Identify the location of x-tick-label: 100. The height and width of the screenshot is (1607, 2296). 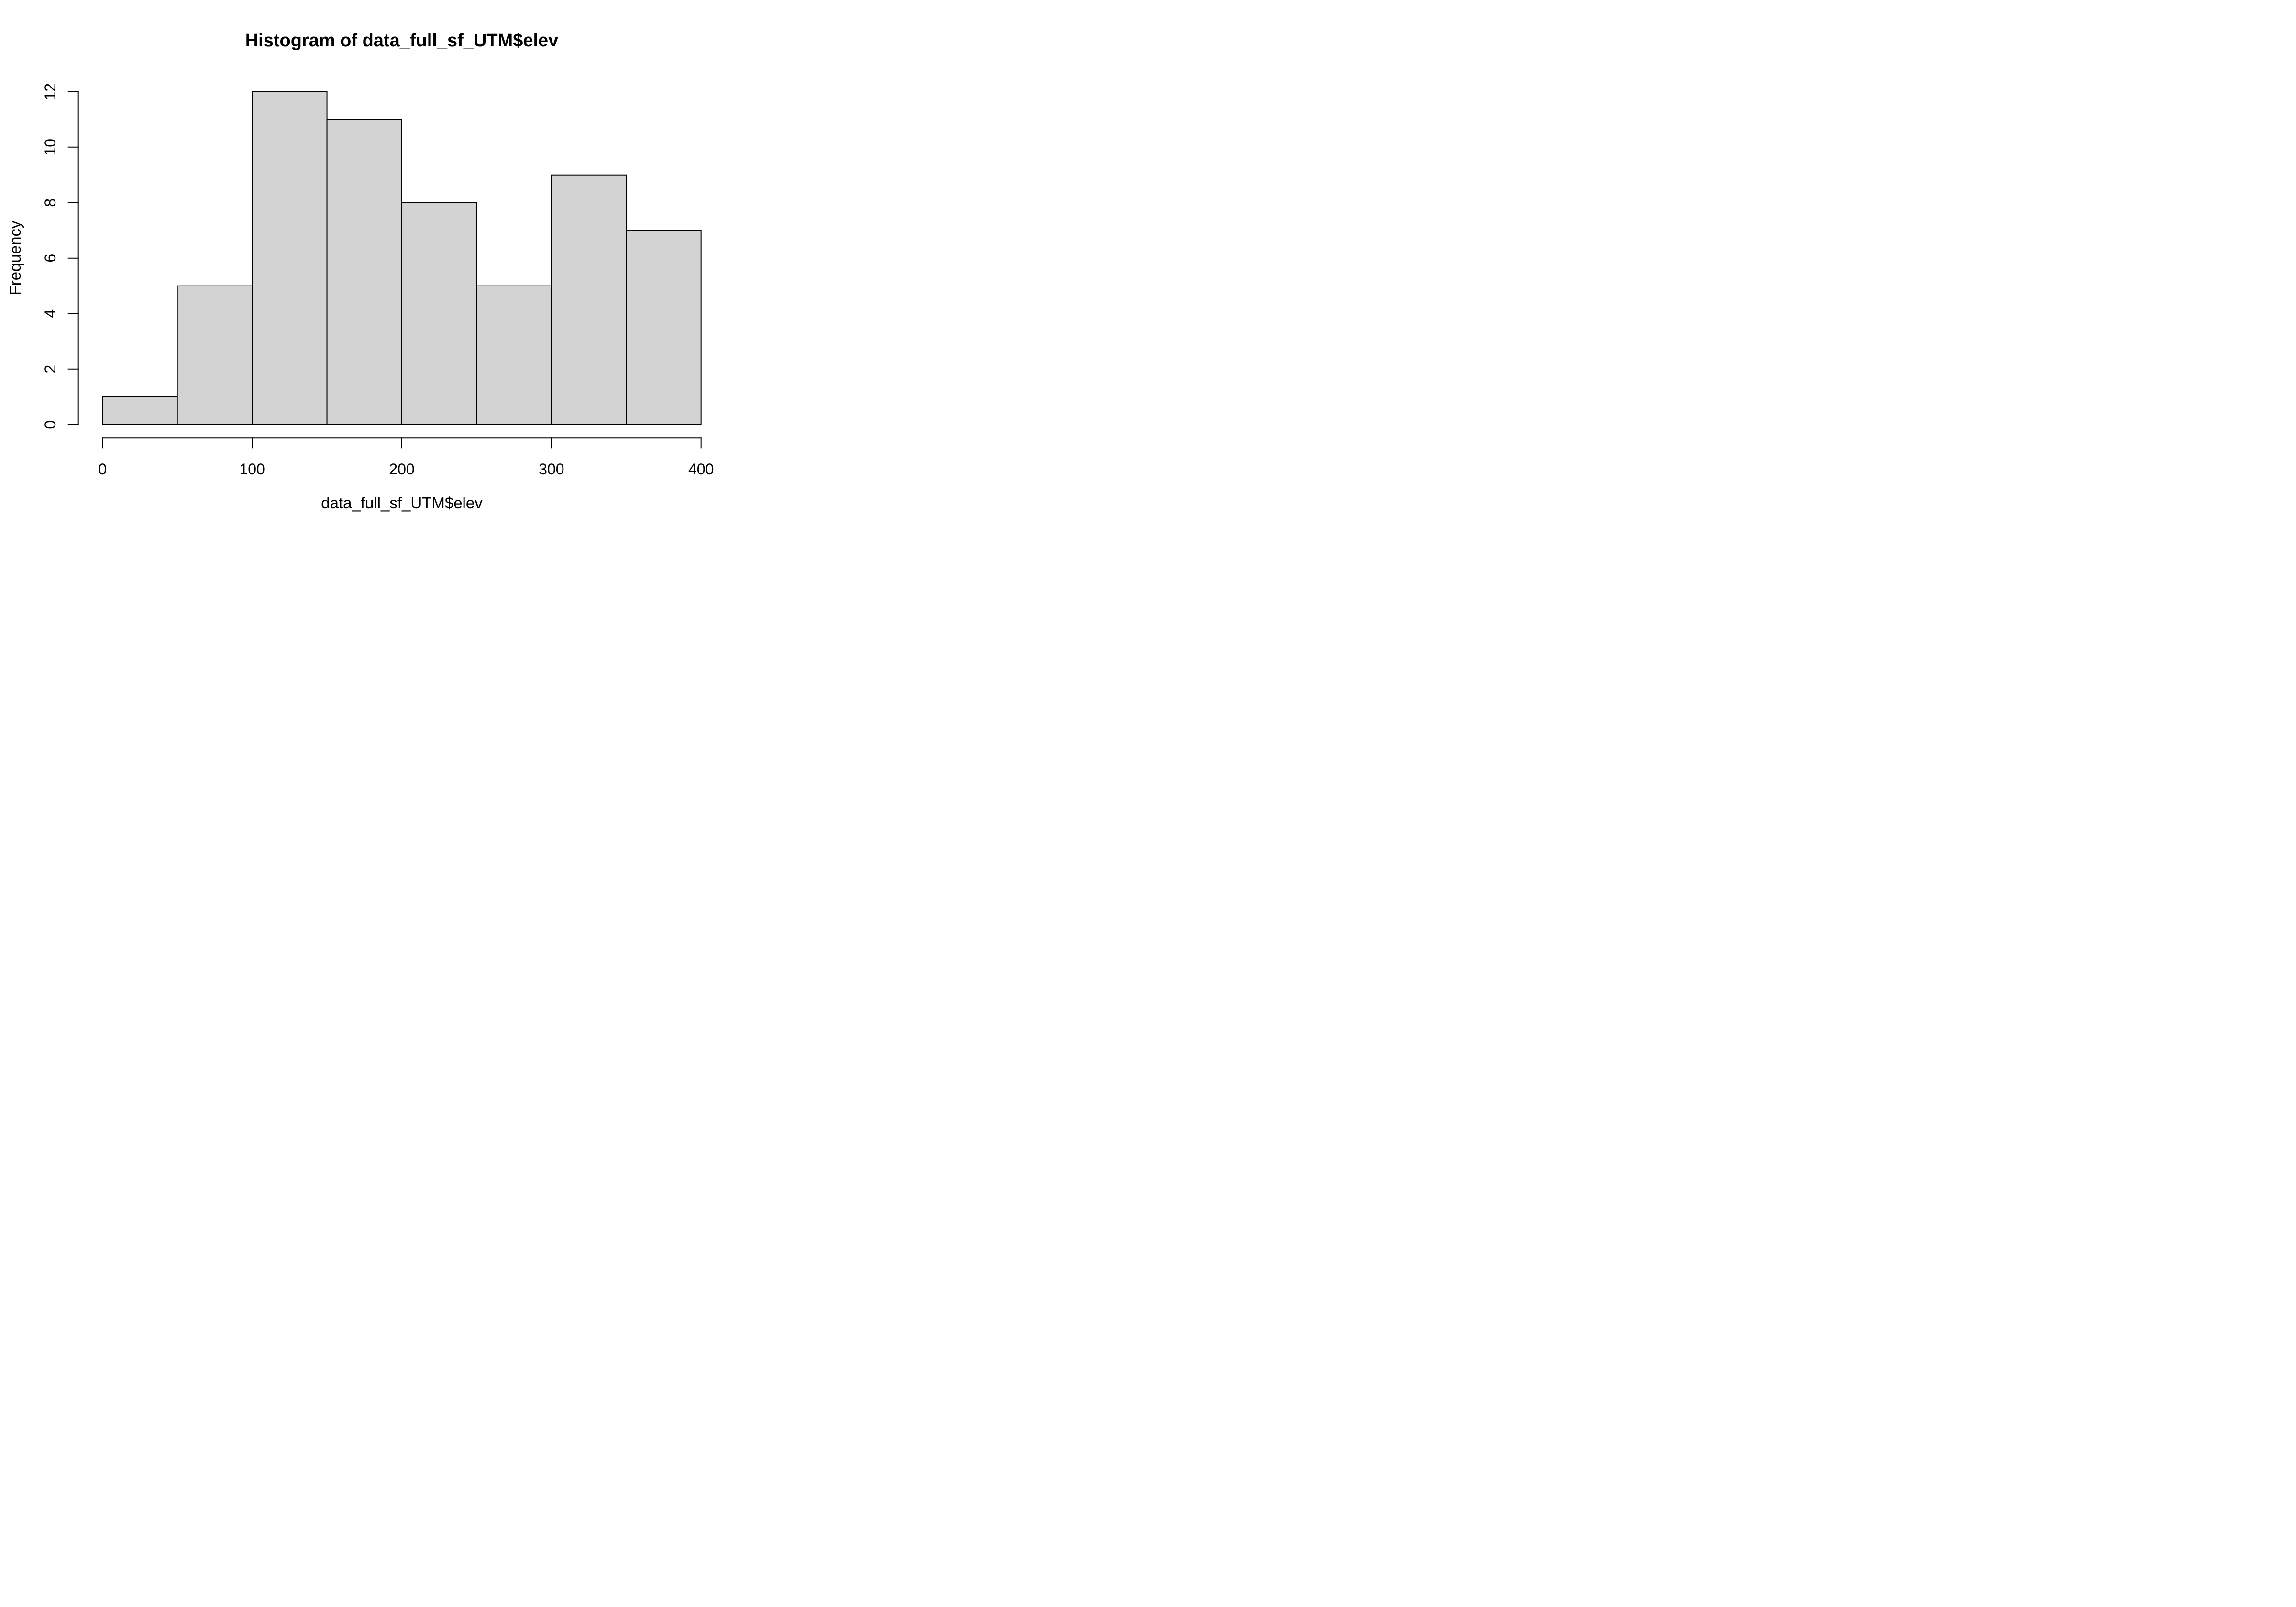
(252, 469).